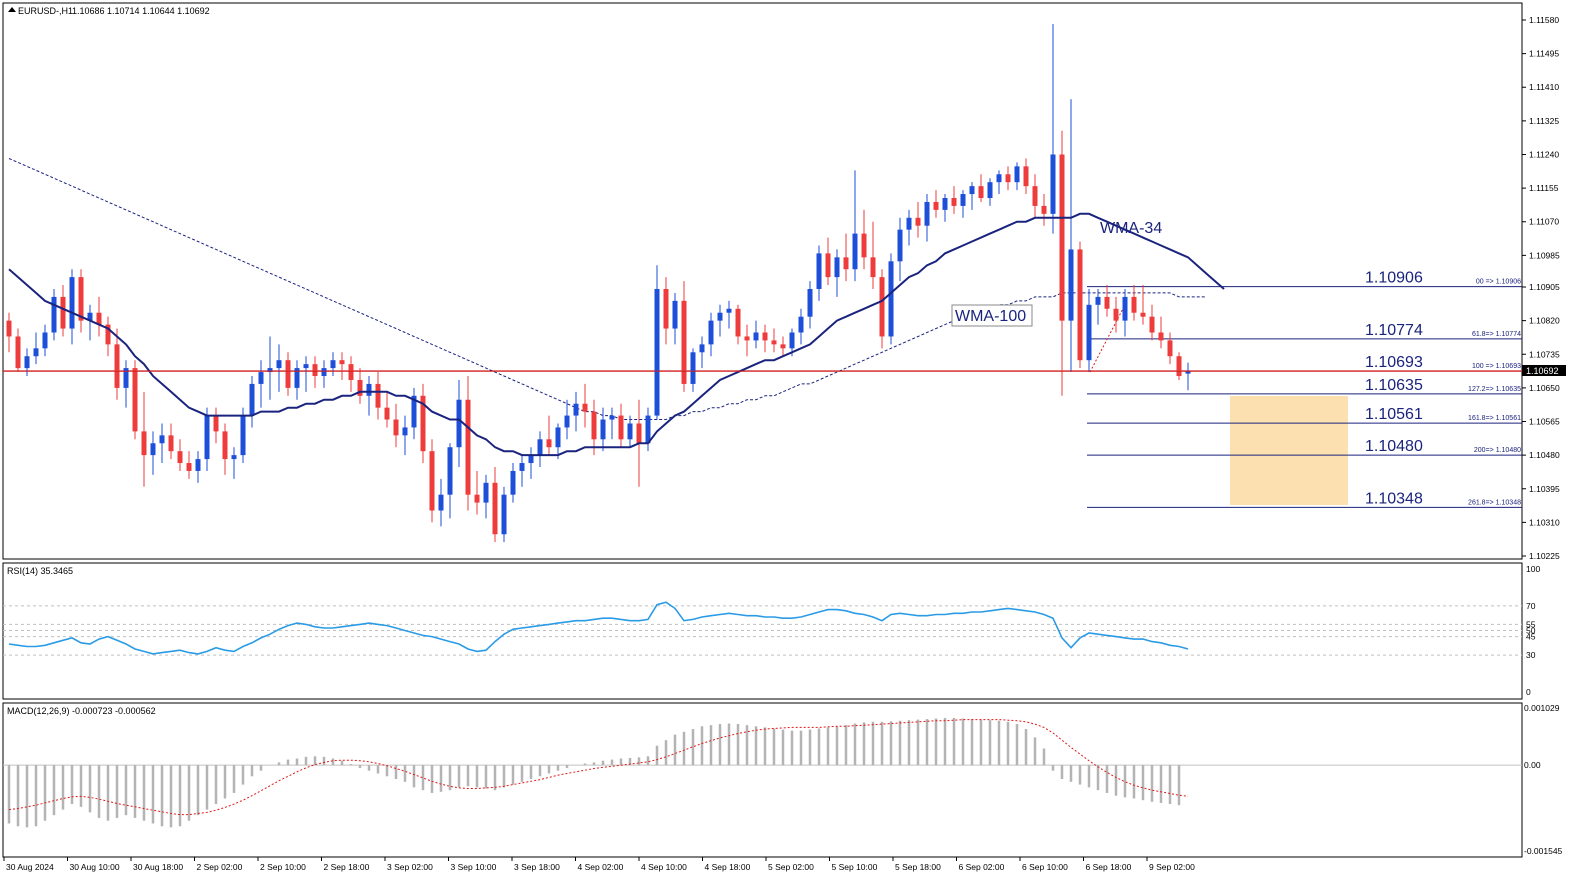 The height and width of the screenshot is (888, 1585). What do you see at coordinates (1394, 414) in the screenshot?
I see `fib-level-label: 1.10561` at bounding box center [1394, 414].